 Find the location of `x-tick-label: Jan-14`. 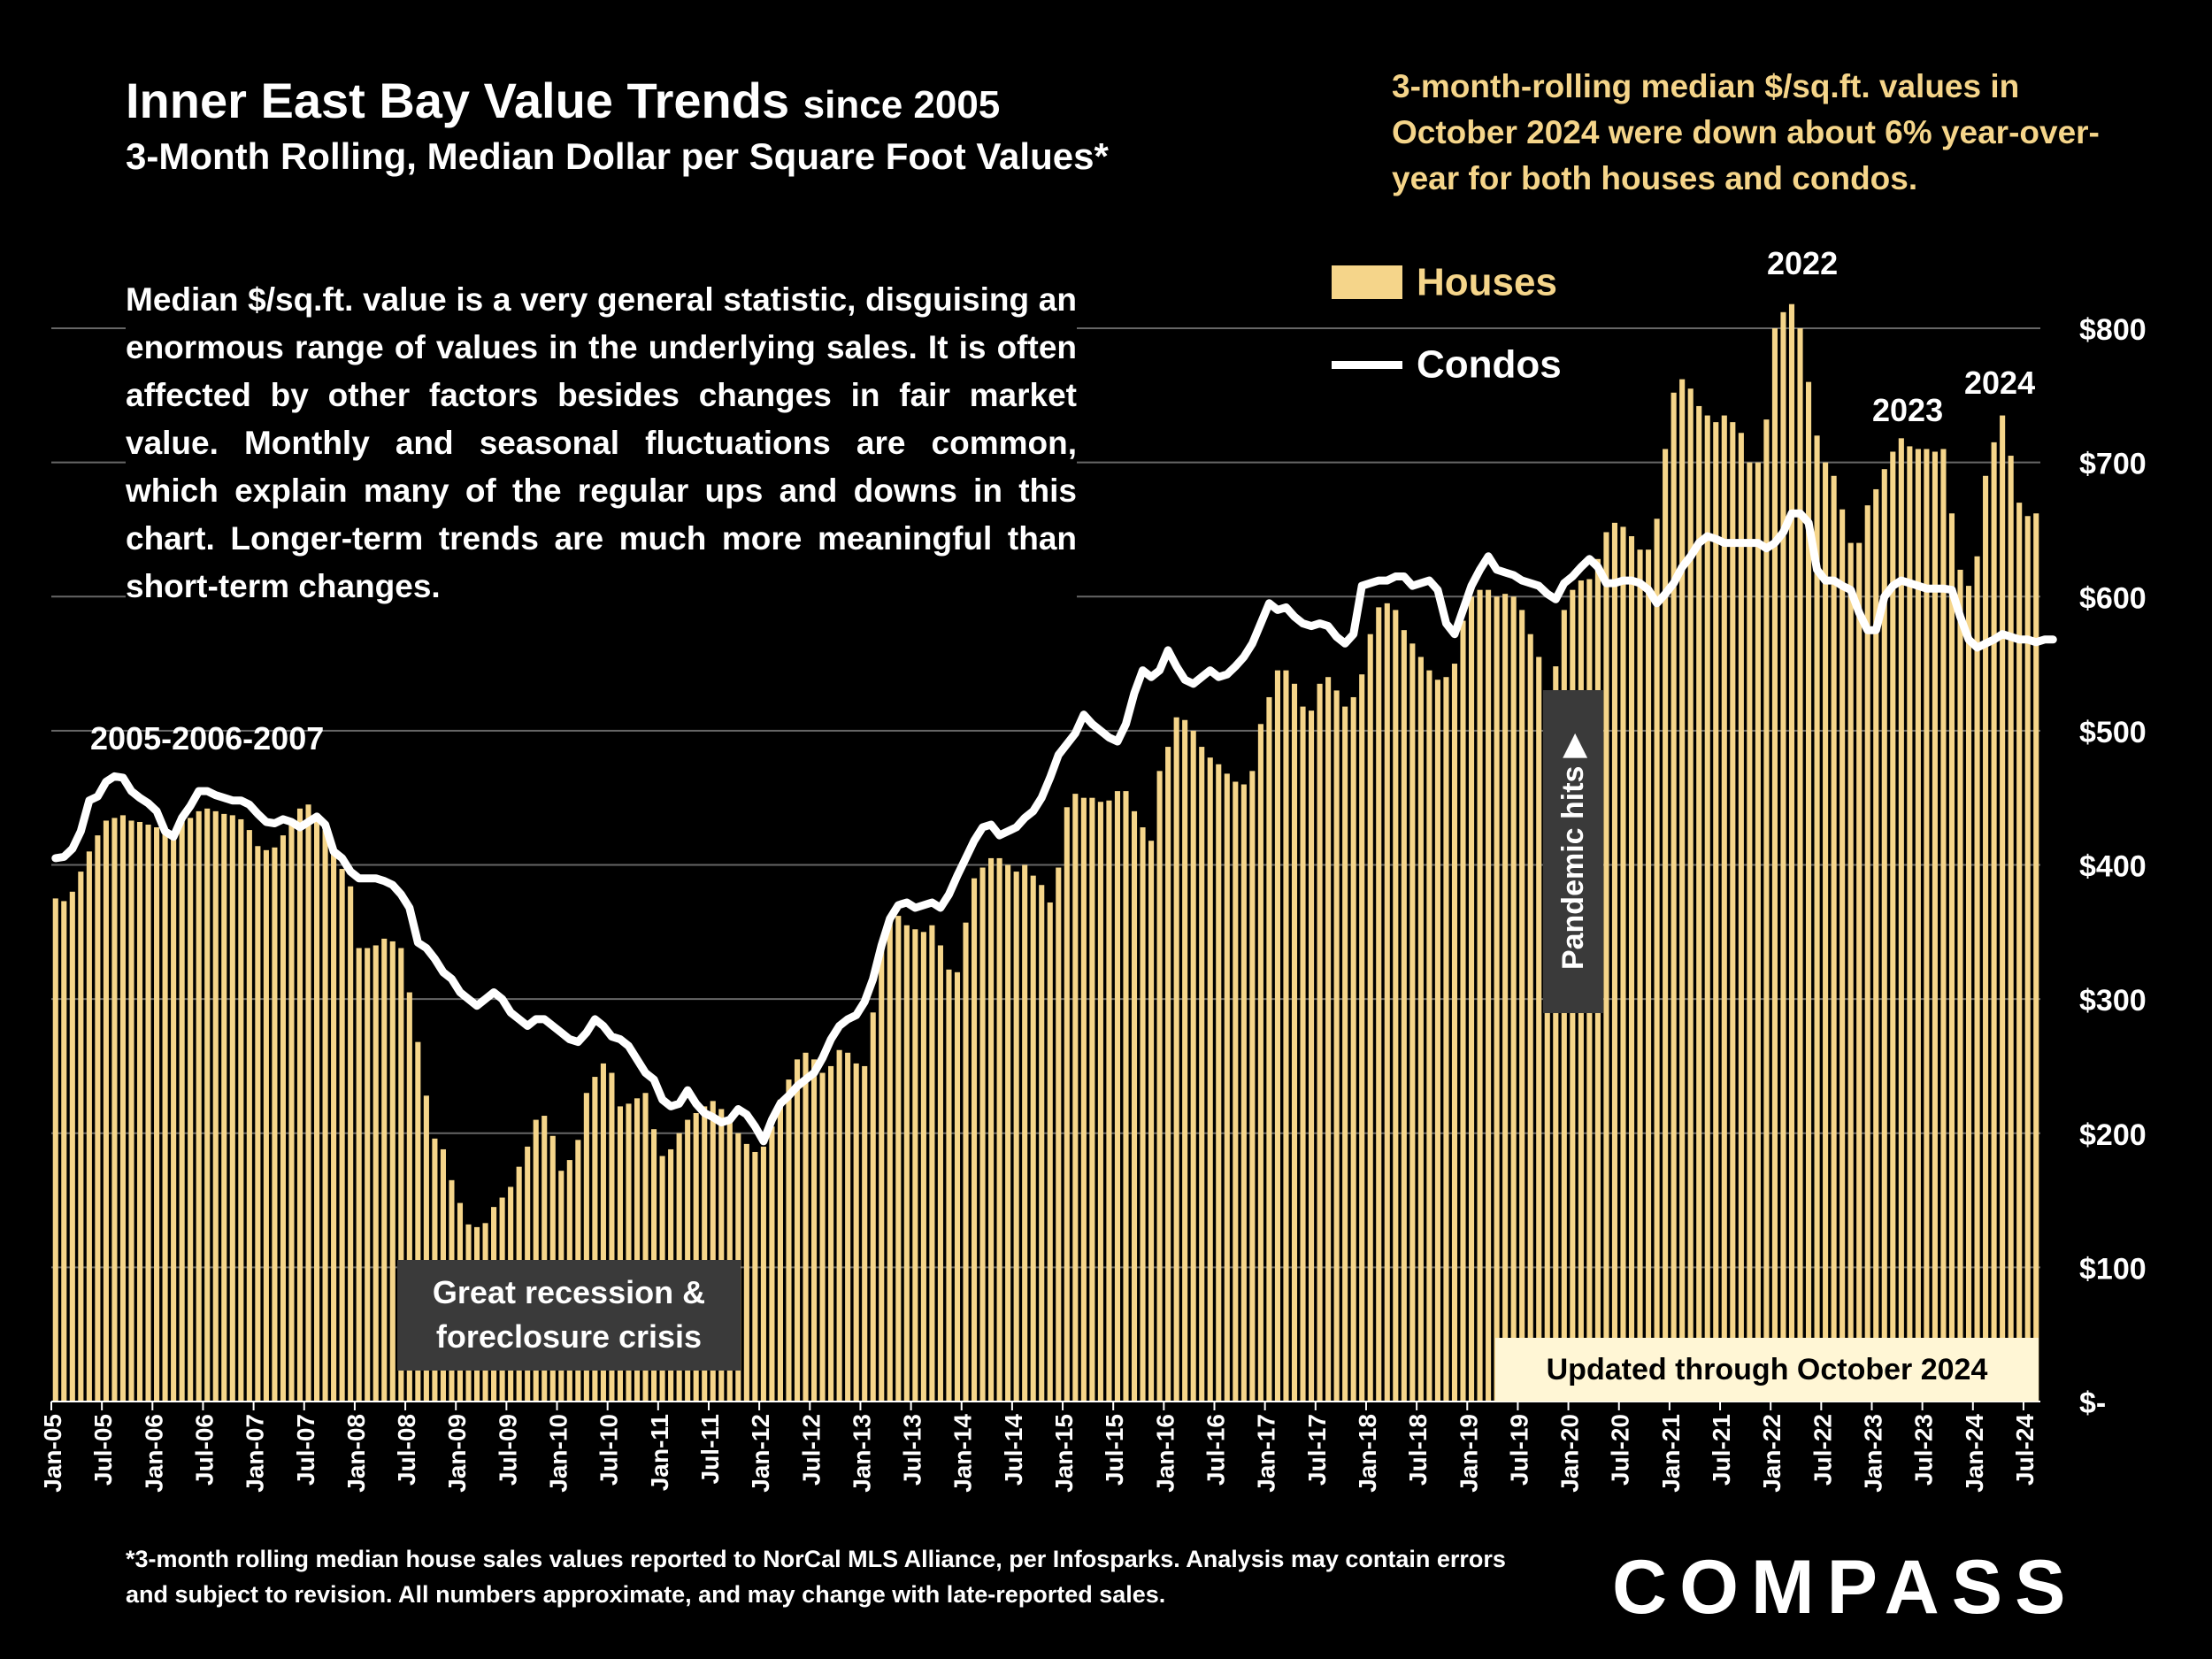

x-tick-label: Jan-14 is located at coordinates (963, 1454).